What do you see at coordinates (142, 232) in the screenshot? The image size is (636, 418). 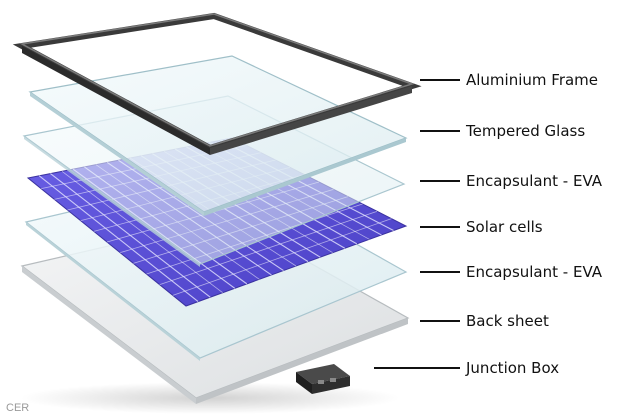 I see `cell-gap-line` at bounding box center [142, 232].